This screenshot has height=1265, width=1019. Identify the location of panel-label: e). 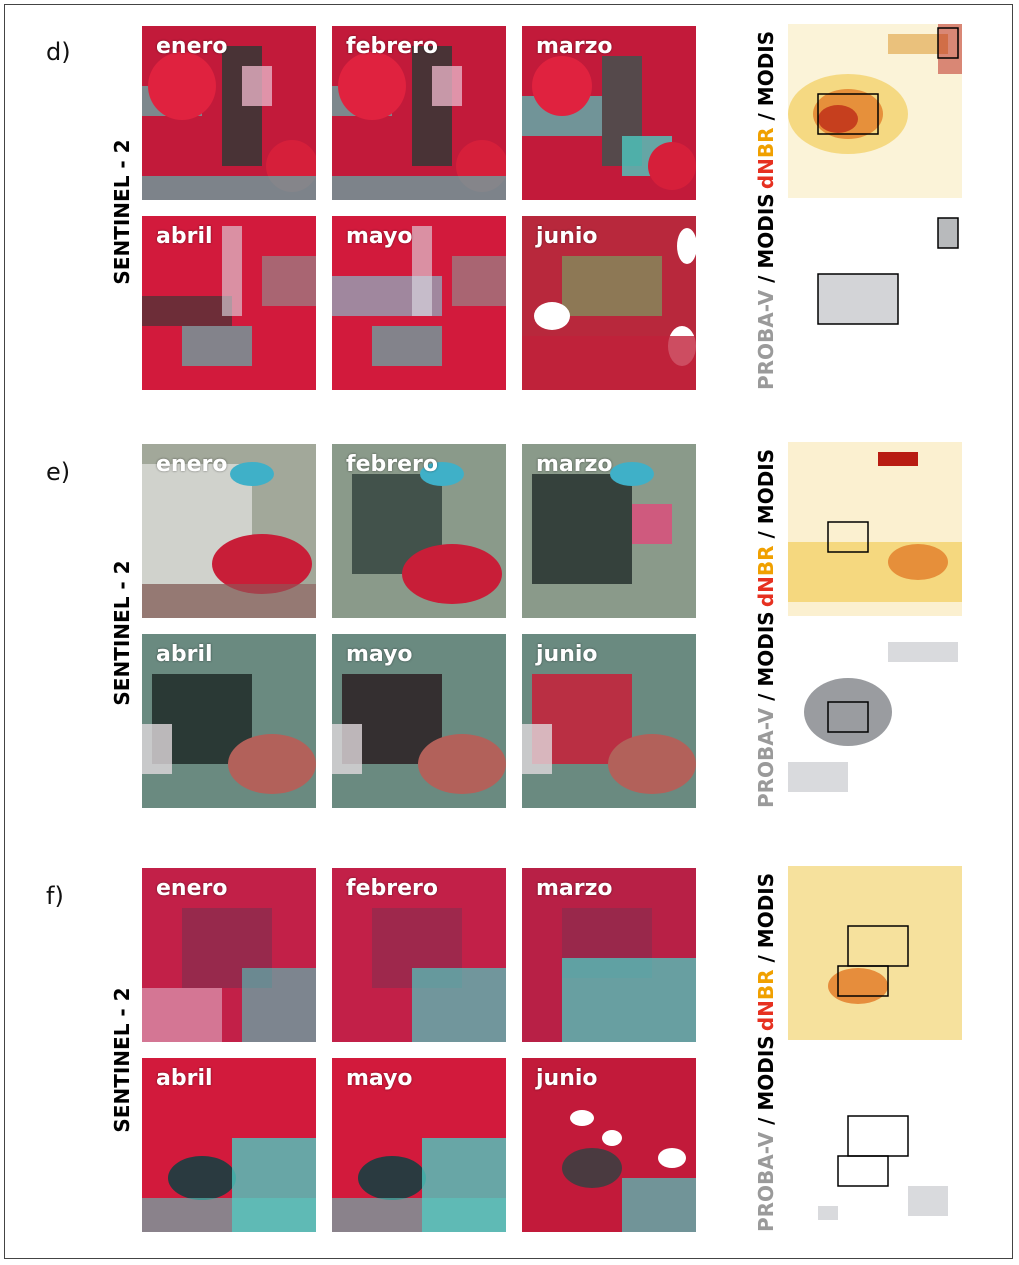
(58, 472).